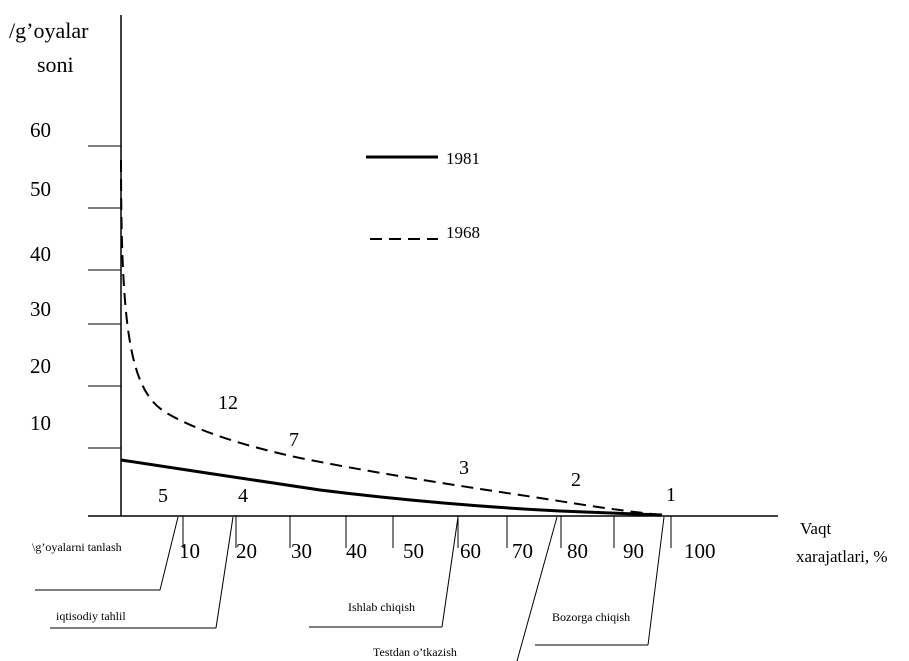  I want to click on y-tick-label-50: 50, so click(40, 189).